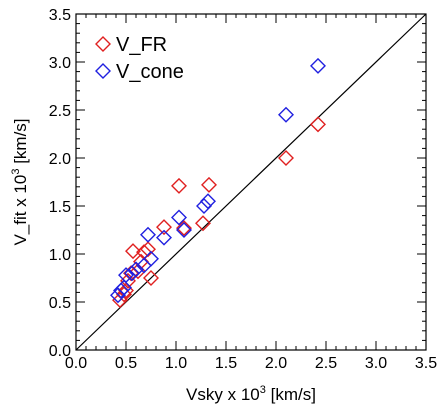 The image size is (440, 409). I want to click on legend-label-v-cone: V_cone, so click(150, 72).